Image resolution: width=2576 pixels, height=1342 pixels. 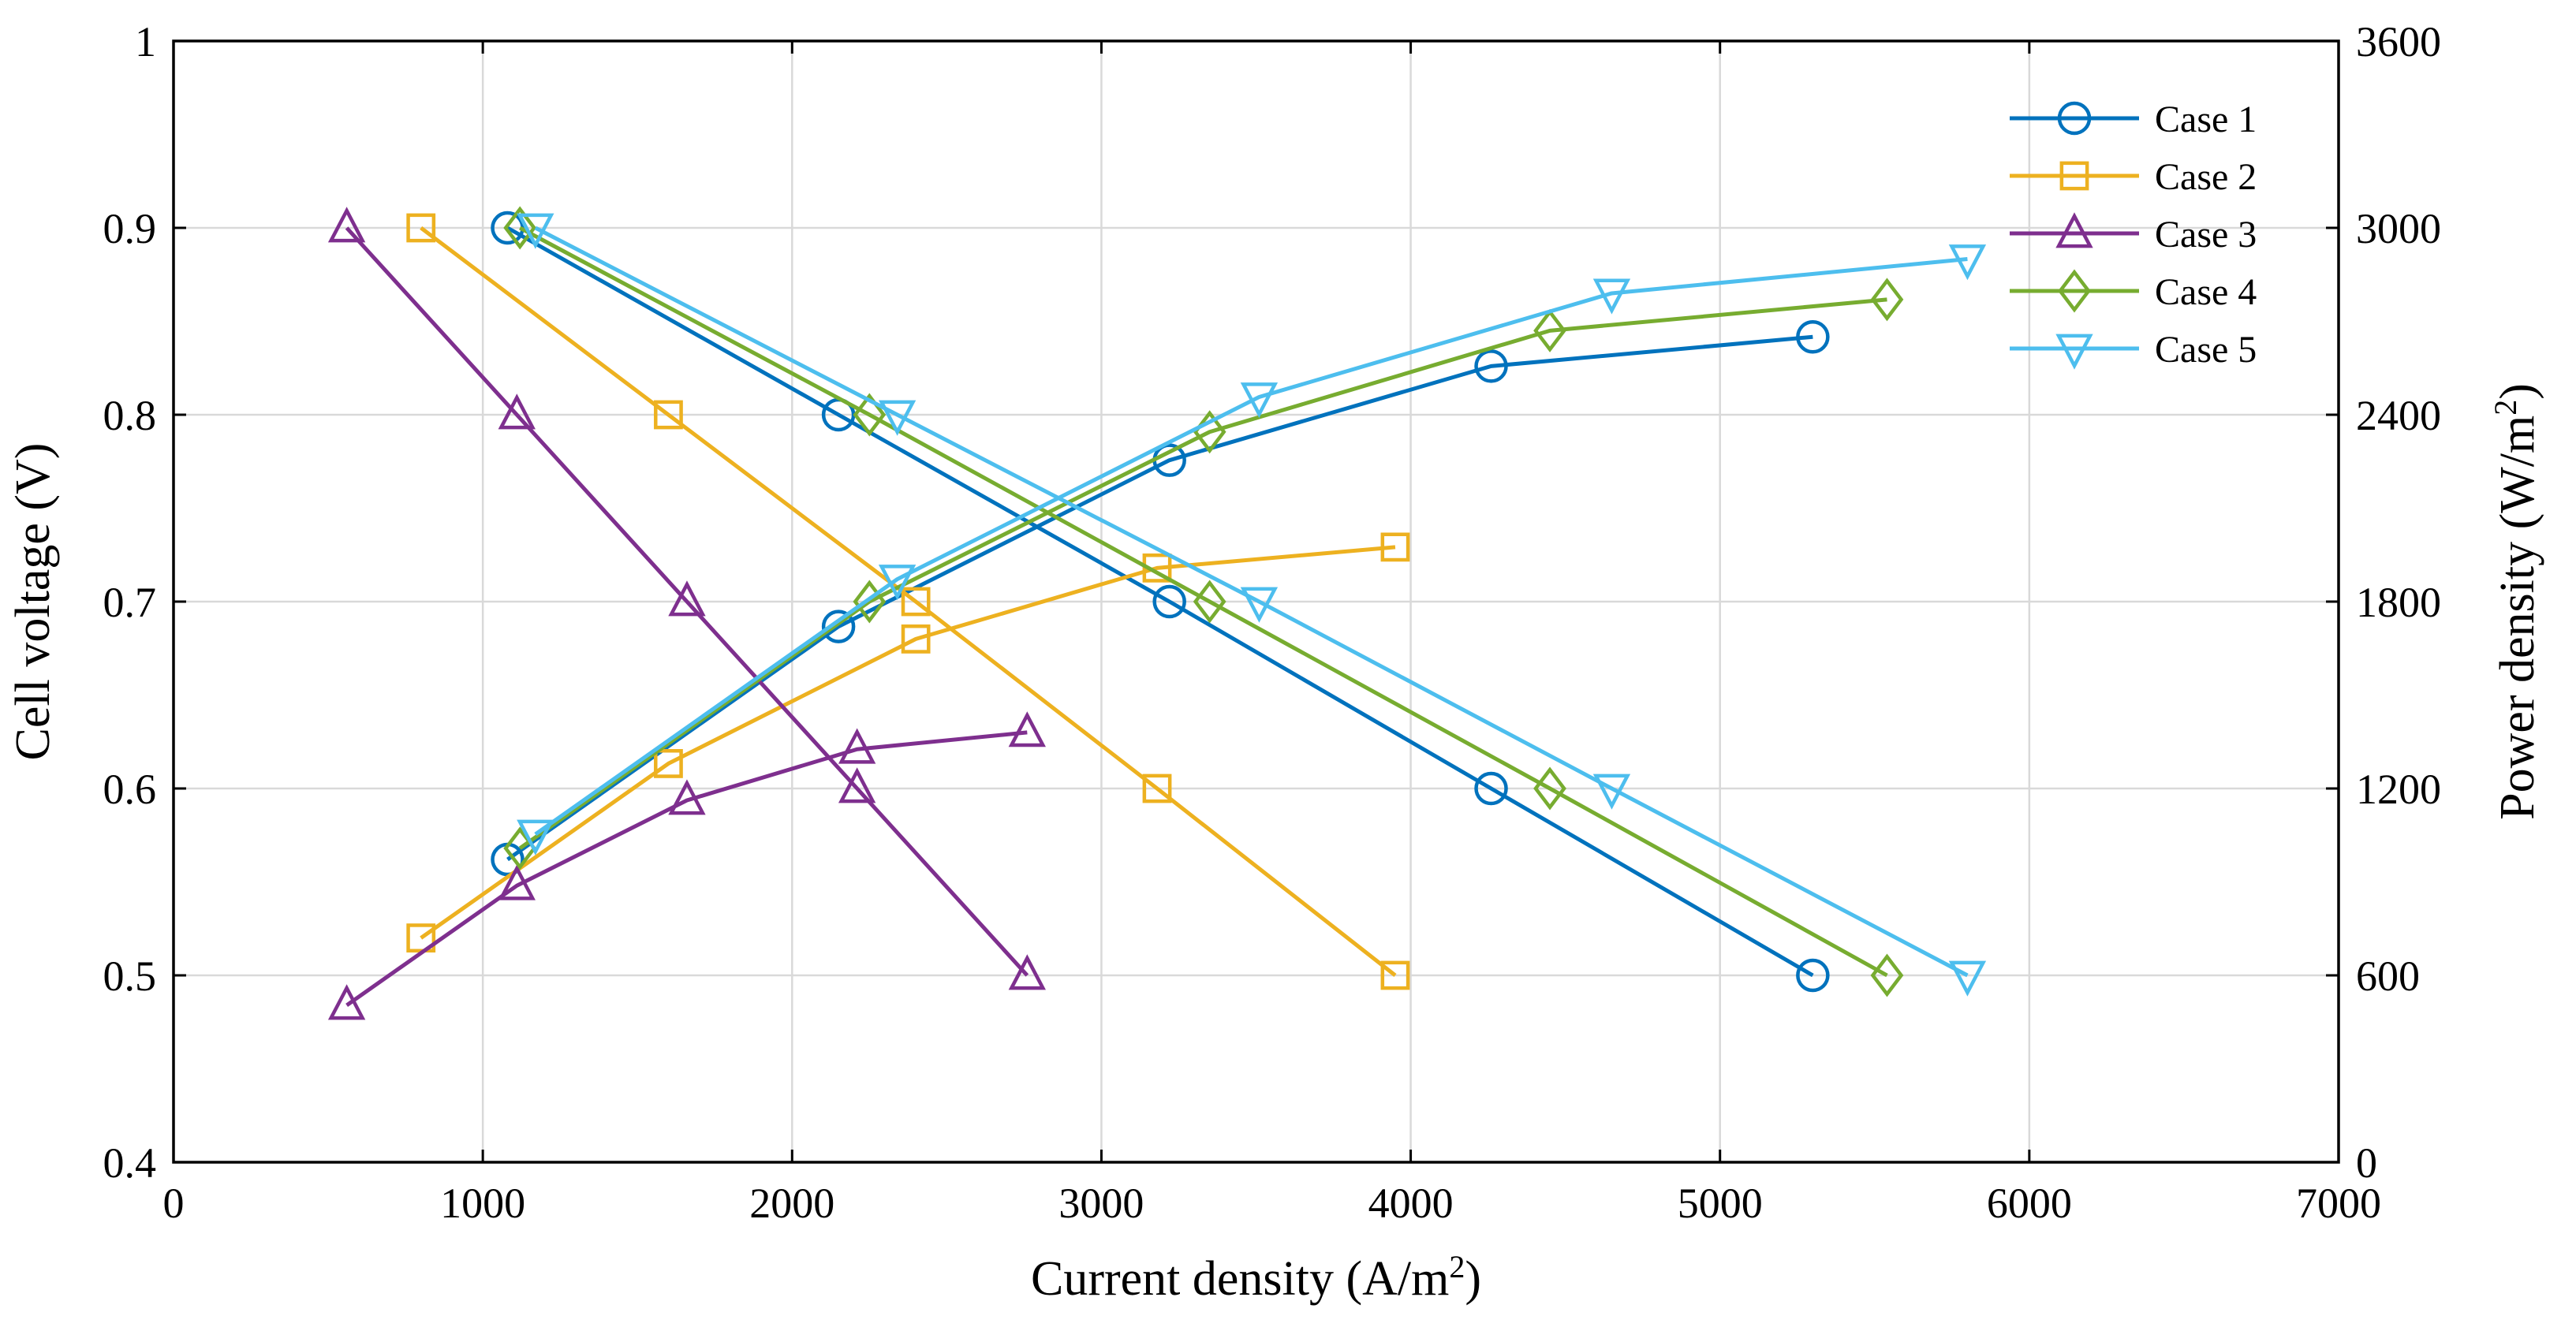 What do you see at coordinates (1101, 1203) in the screenshot?
I see `x-tick-label: 3000` at bounding box center [1101, 1203].